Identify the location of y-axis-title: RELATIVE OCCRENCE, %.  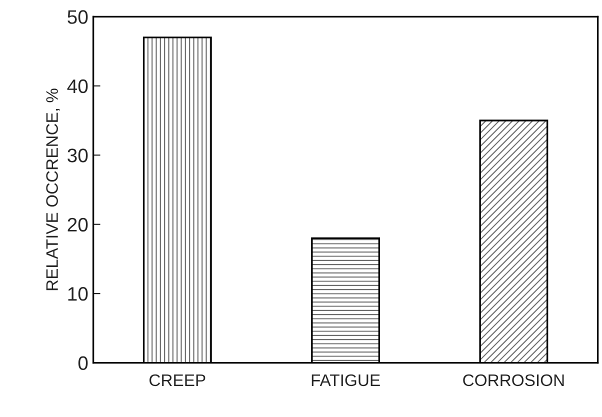
(53, 189).